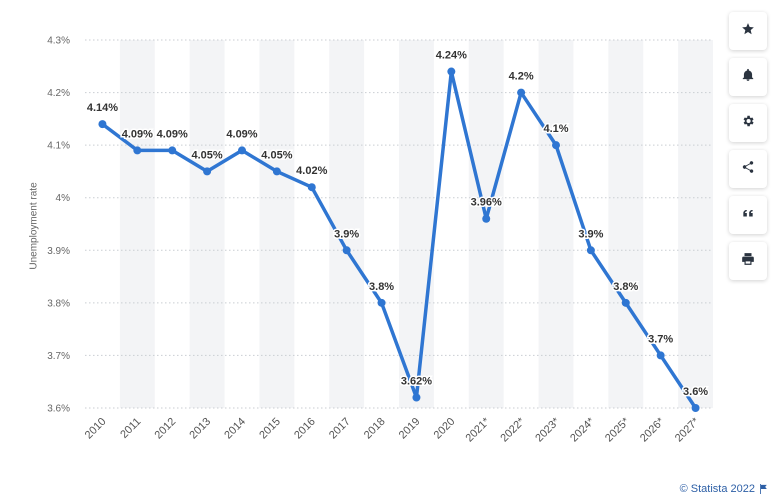 The width and height of the screenshot is (777, 501). I want to click on x-tick-label: 2010, so click(96, 429).